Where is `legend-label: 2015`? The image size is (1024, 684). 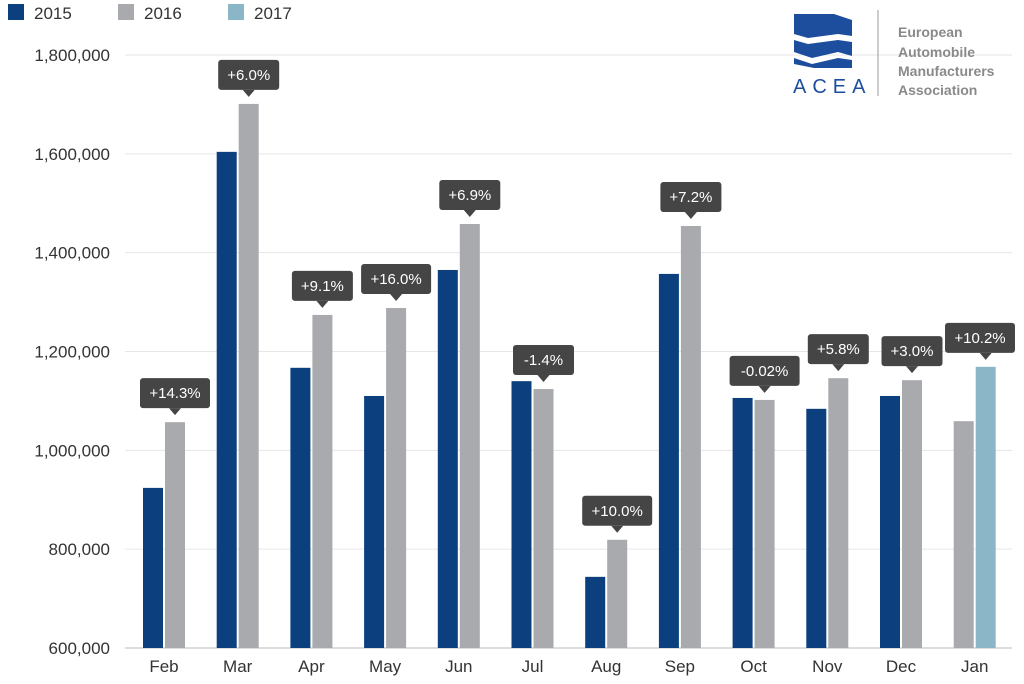
legend-label: 2015 is located at coordinates (53, 13).